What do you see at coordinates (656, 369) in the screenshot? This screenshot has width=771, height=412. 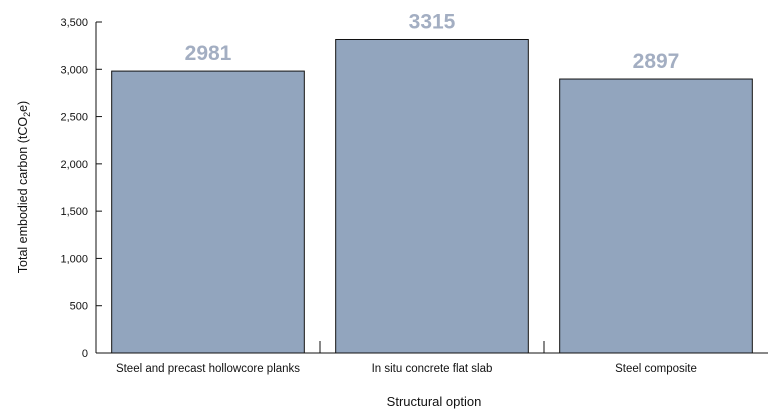 I see `x-category-label: Steel composite` at bounding box center [656, 369].